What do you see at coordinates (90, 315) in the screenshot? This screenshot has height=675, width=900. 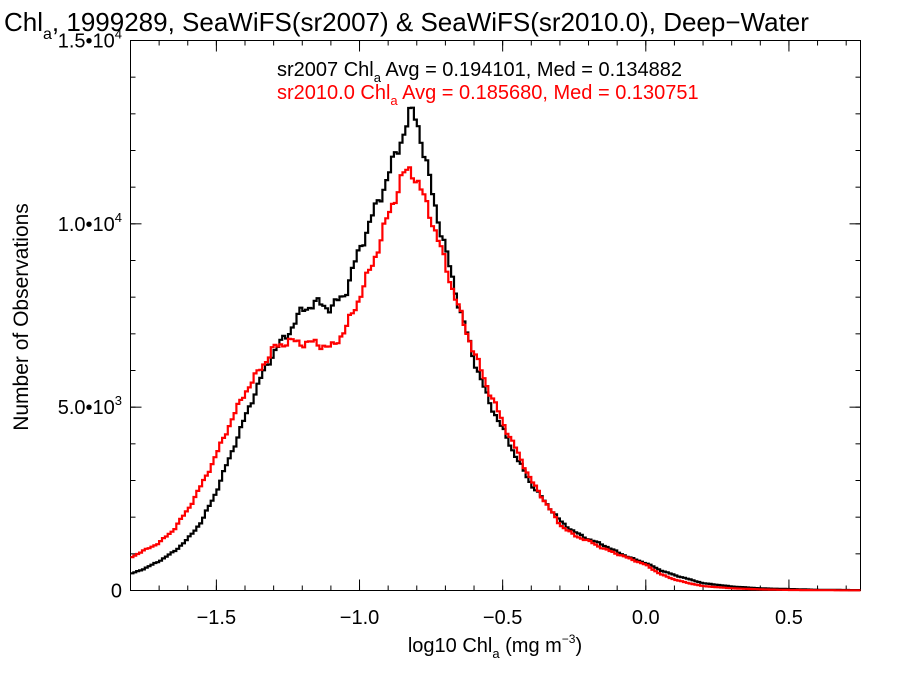 I see `y-tick-labels: 0 5.0•103 1.0•104 1.5•104` at bounding box center [90, 315].